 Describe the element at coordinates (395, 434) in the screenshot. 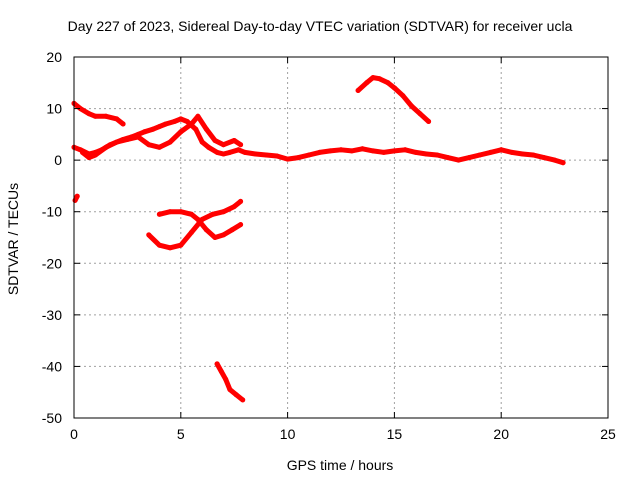

I see `x-tick-label: 15` at that location.